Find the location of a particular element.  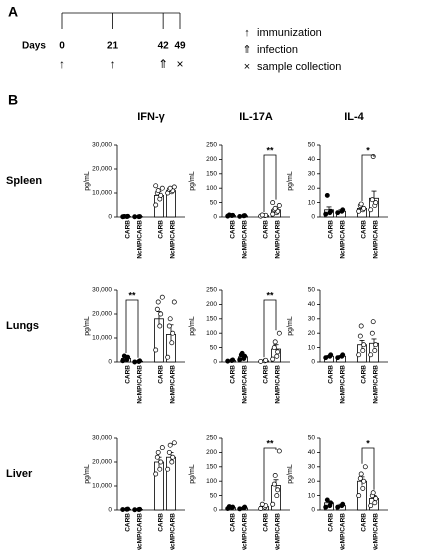

y-tick-label: 150 is located at coordinates (211, 319).